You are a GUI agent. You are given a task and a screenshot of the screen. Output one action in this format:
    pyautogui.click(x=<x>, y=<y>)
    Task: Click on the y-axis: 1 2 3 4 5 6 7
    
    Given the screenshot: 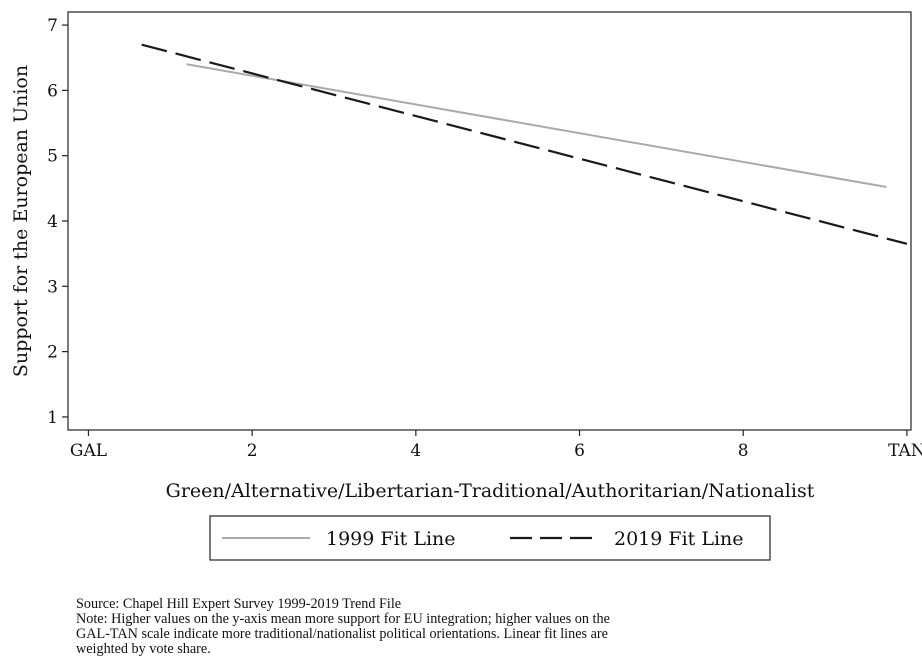 What is the action you would take?
    pyautogui.click(x=57, y=222)
    